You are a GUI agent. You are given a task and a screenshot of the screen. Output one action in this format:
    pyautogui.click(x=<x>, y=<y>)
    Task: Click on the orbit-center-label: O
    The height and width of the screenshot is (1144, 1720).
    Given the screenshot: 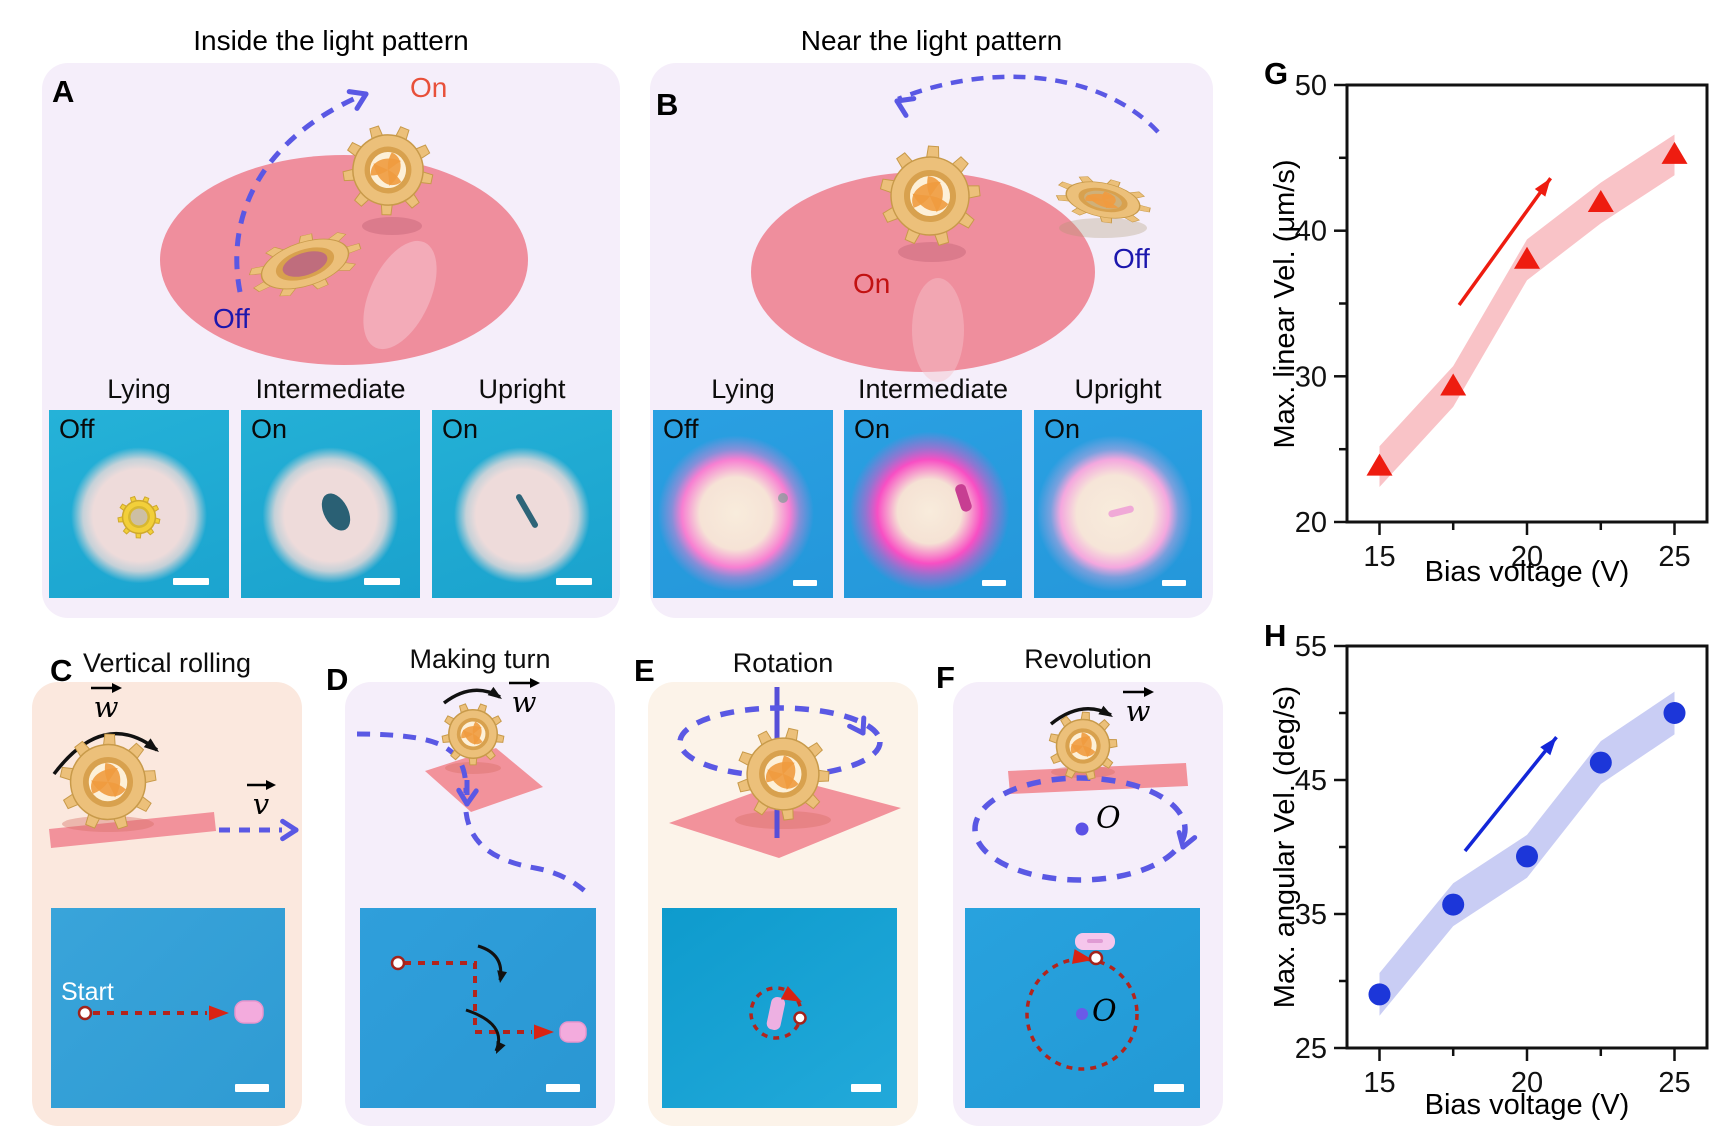 What is the action you would take?
    pyautogui.click(x=1104, y=1011)
    